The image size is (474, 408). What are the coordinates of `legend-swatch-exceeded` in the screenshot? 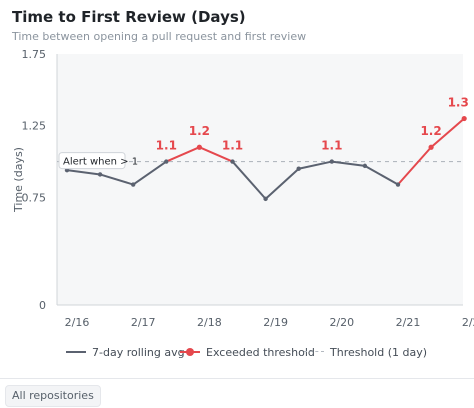 It's located at (190, 352).